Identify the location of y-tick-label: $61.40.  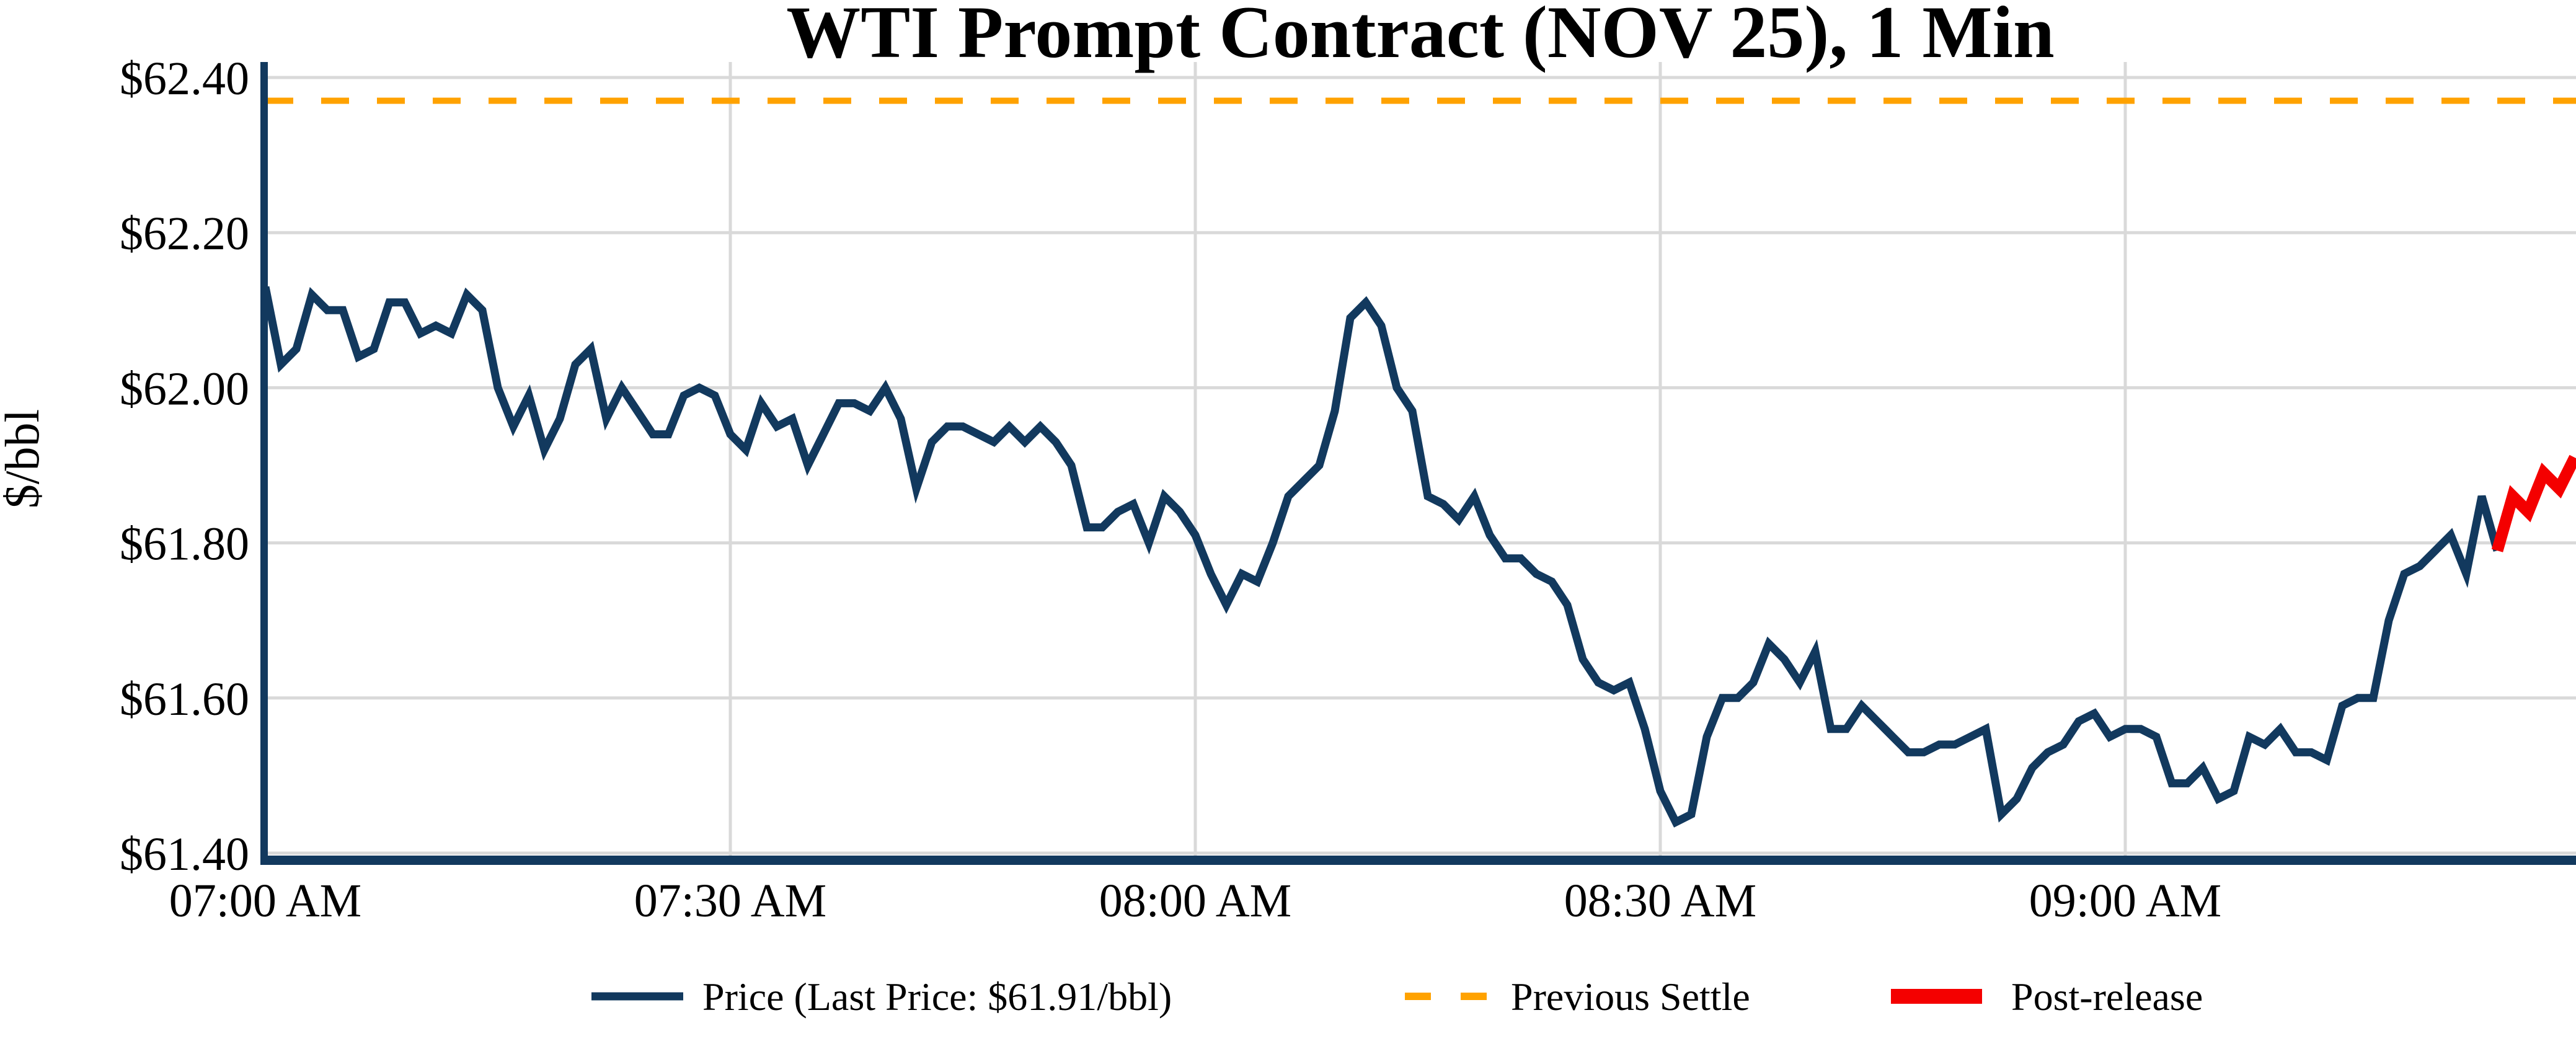
(184, 854).